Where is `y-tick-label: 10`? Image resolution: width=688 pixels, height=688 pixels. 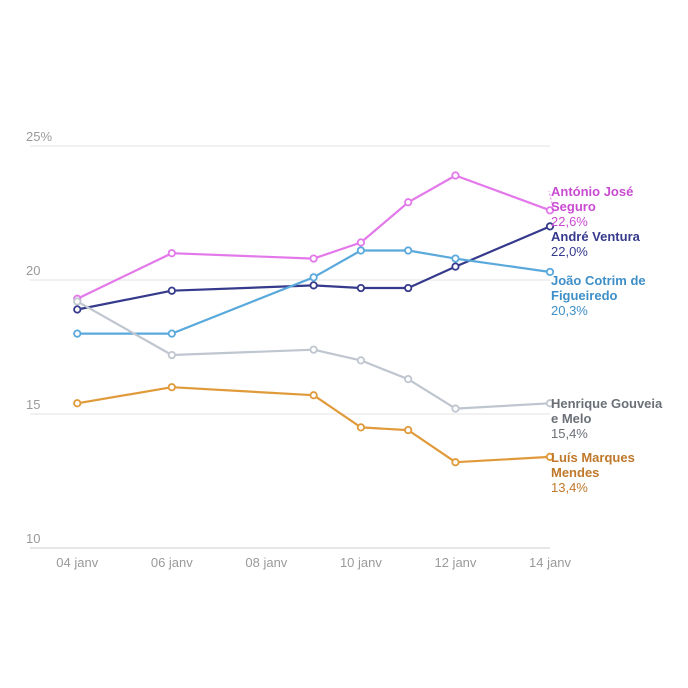
y-tick-label: 10 is located at coordinates (33, 538).